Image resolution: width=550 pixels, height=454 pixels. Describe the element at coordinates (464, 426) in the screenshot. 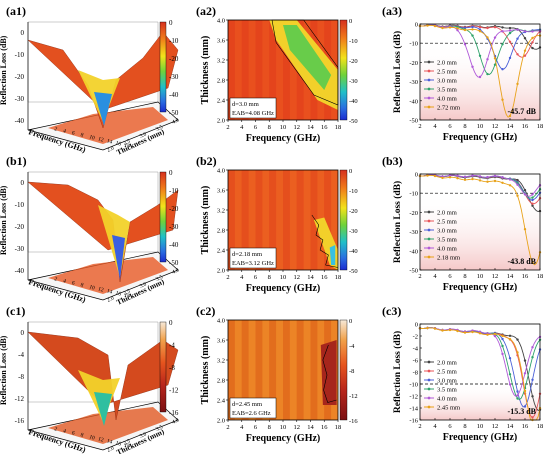

I see `x-tick-label: 8` at that location.